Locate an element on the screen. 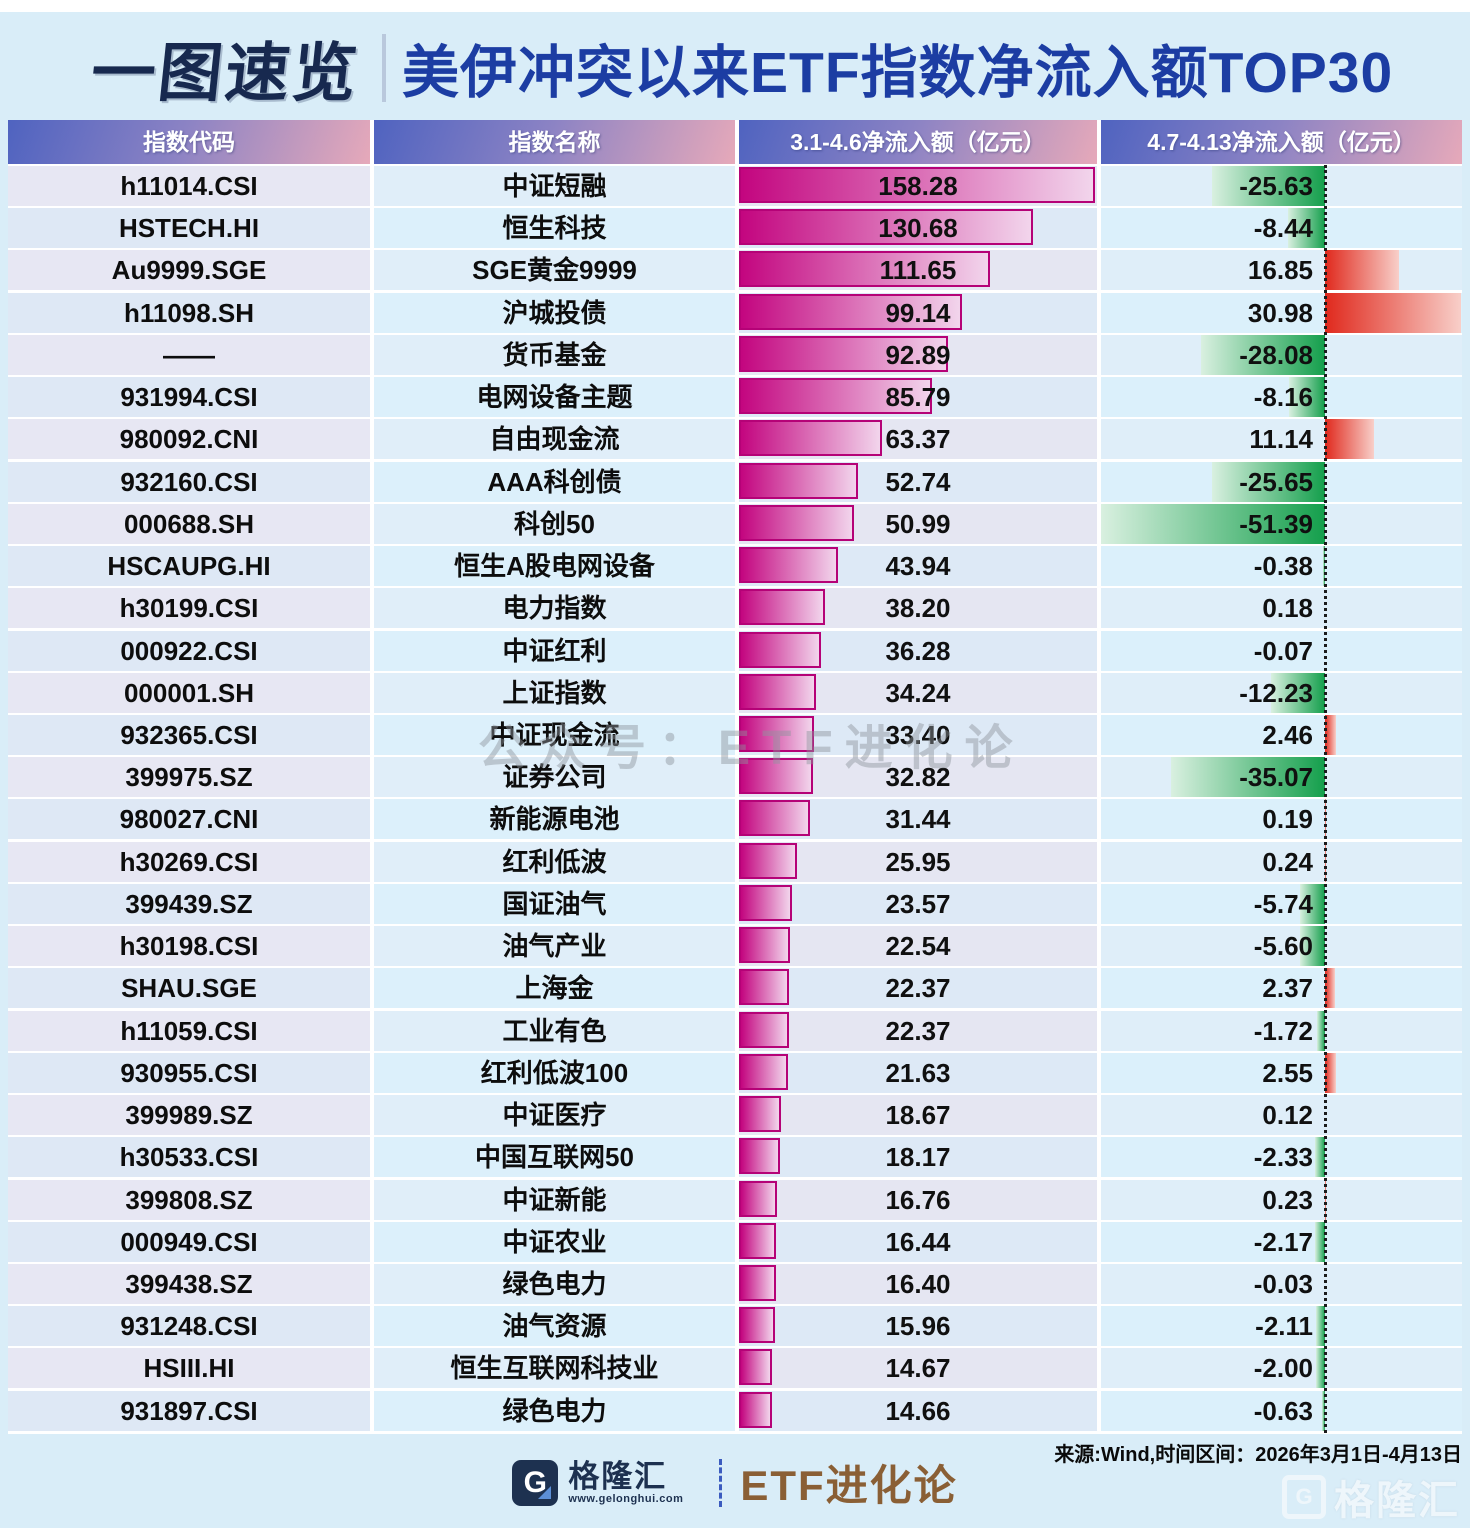 The width and height of the screenshot is (1470, 1528). index-name-cell: 绿色电力 is located at coordinates (554, 1410).